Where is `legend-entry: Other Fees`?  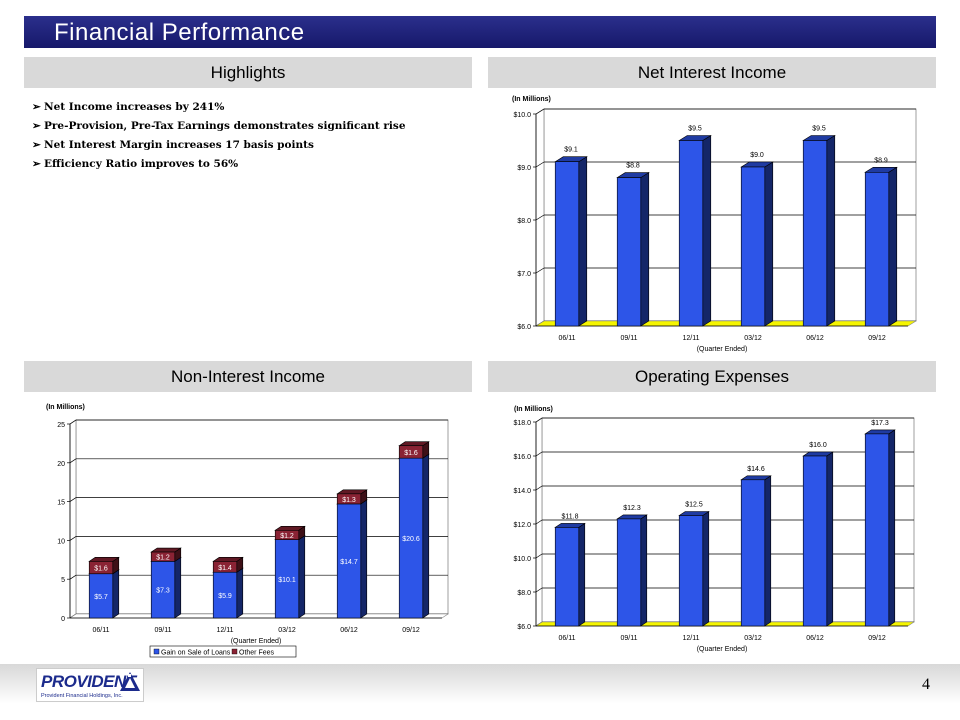
legend-entry: Other Fees is located at coordinates (257, 653).